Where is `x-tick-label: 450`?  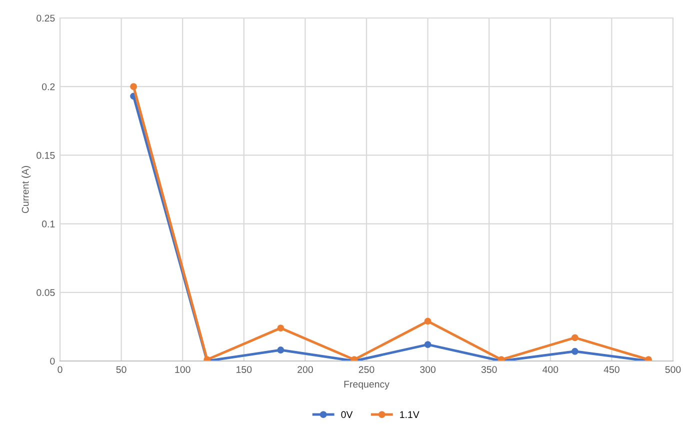 x-tick-label: 450 is located at coordinates (612, 369).